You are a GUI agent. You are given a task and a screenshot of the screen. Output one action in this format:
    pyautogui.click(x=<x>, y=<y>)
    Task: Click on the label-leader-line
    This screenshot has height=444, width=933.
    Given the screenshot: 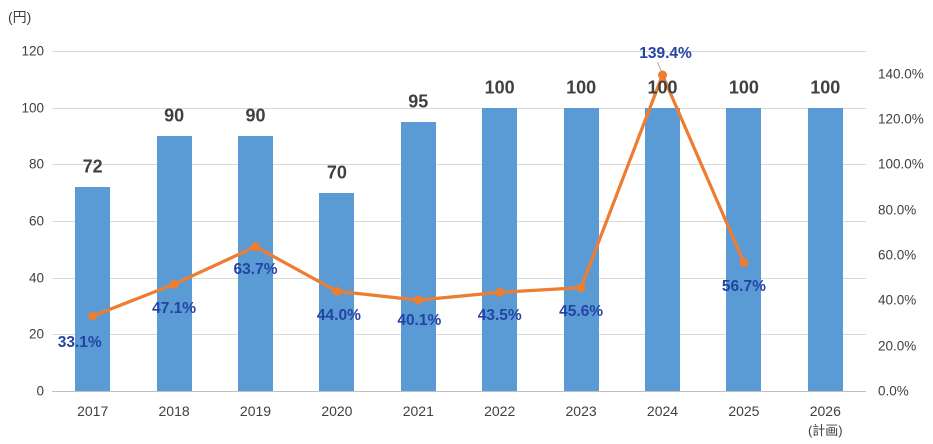 What is the action you would take?
    pyautogui.click(x=660, y=68)
    